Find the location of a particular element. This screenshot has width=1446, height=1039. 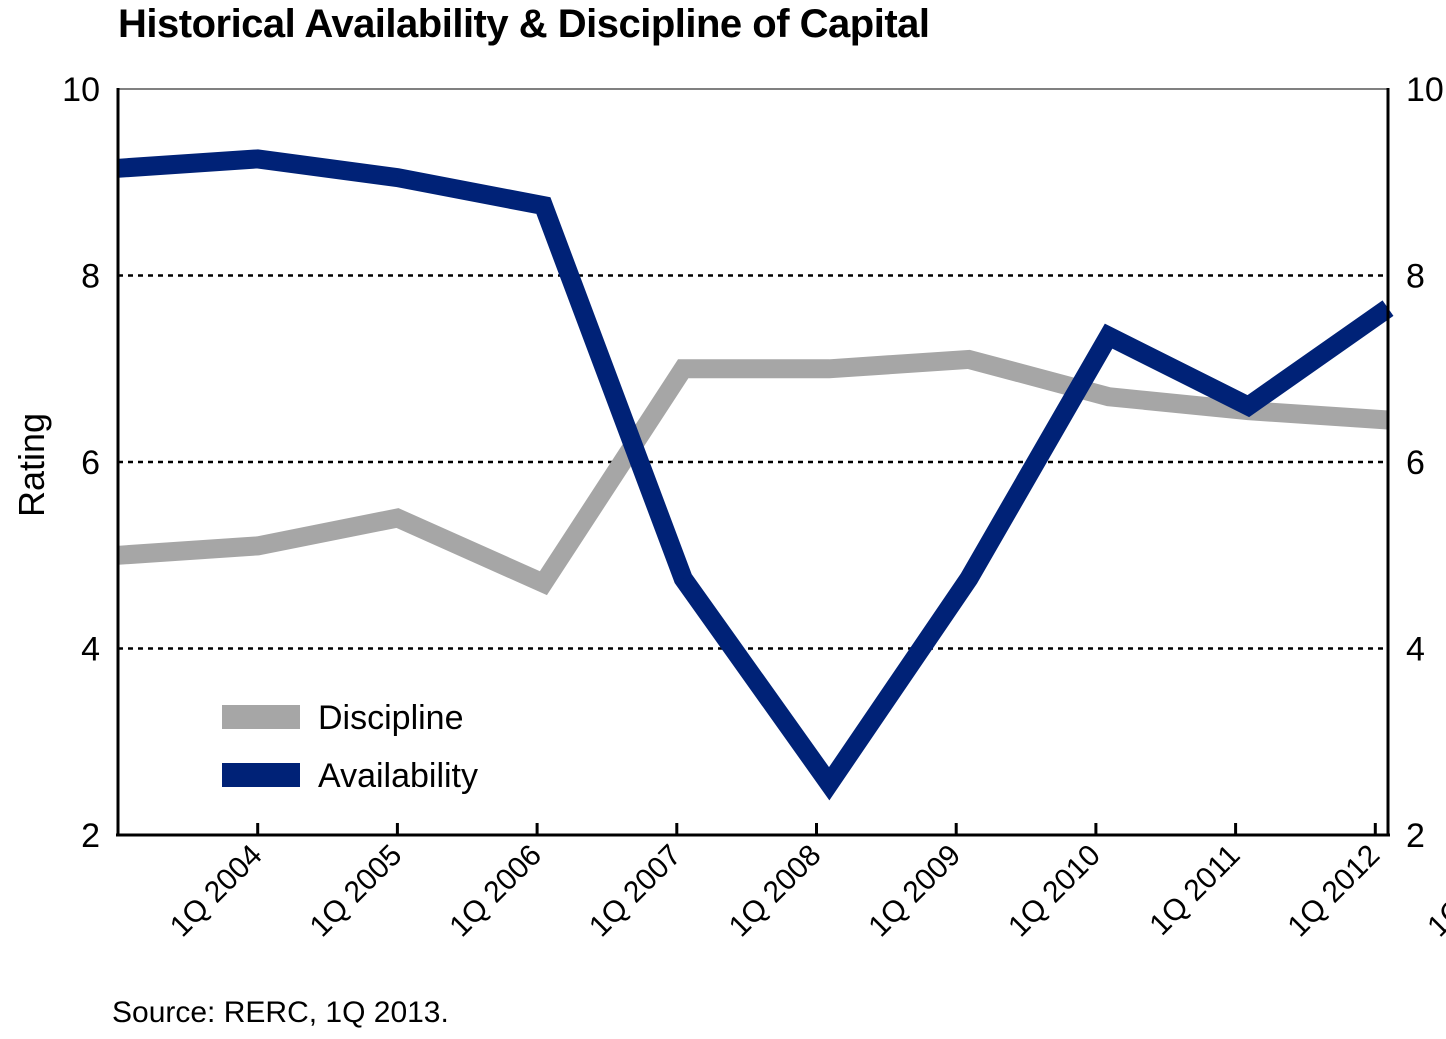

x-tick-label: 1Q 2009 is located at coordinates (914, 891).